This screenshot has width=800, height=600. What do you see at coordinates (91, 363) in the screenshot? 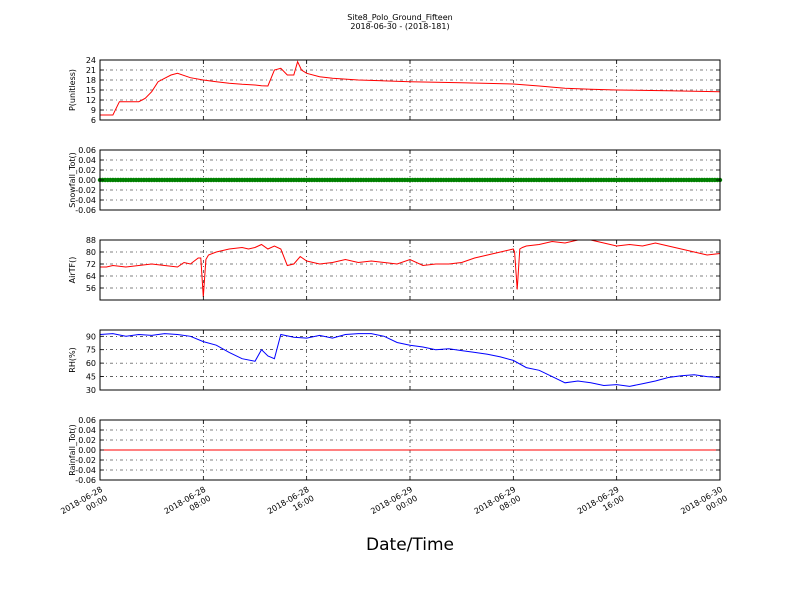
I see `y-tick-label: 60` at bounding box center [91, 363].